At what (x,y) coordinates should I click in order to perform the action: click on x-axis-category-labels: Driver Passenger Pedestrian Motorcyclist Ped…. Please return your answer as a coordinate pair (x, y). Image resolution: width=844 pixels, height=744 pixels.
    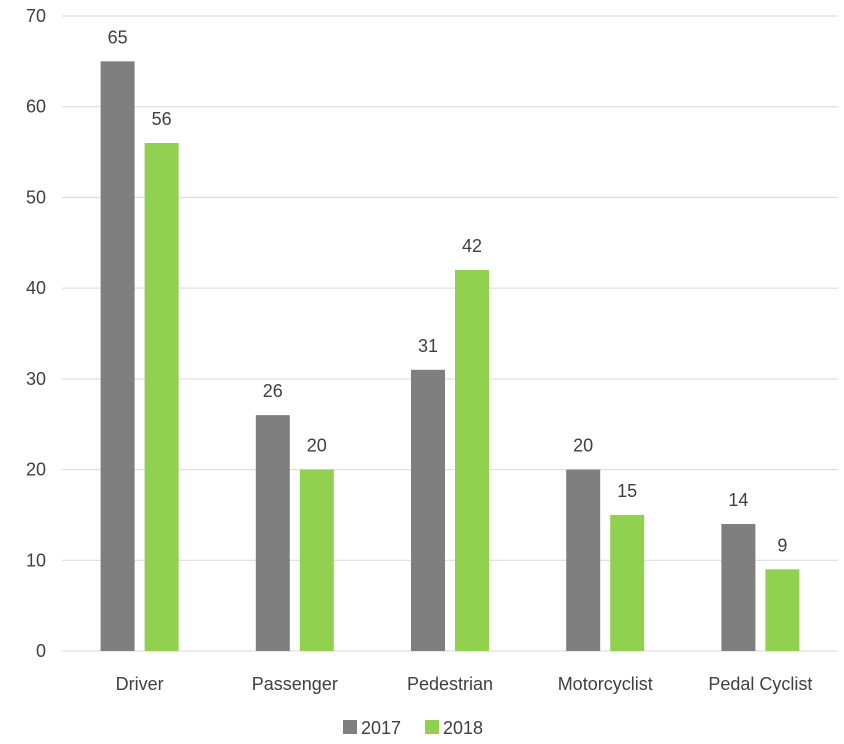
    Looking at the image, I should click on (464, 684).